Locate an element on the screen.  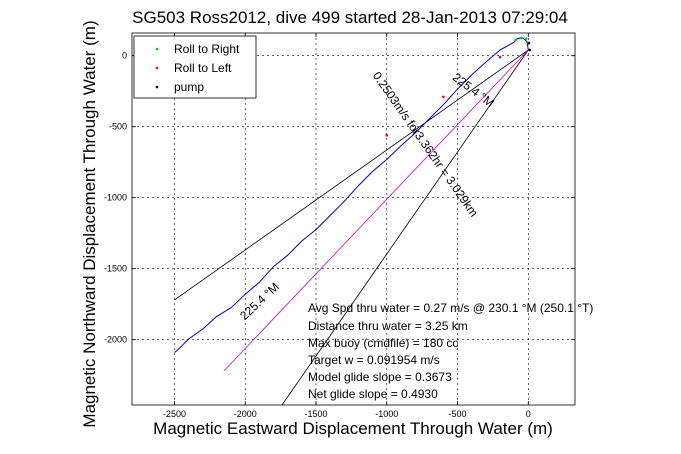
legend-marker-roll-left is located at coordinates (157, 68).